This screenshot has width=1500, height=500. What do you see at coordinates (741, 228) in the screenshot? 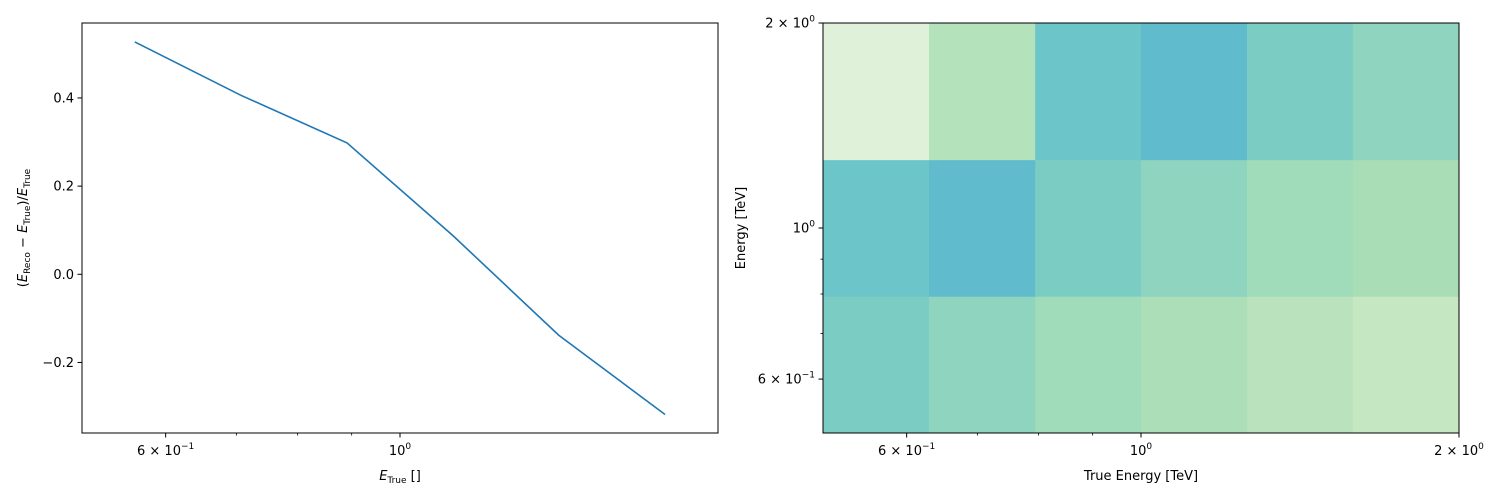
I see `heatmap-y-axis-label: Energy [TeV]` at bounding box center [741, 228].